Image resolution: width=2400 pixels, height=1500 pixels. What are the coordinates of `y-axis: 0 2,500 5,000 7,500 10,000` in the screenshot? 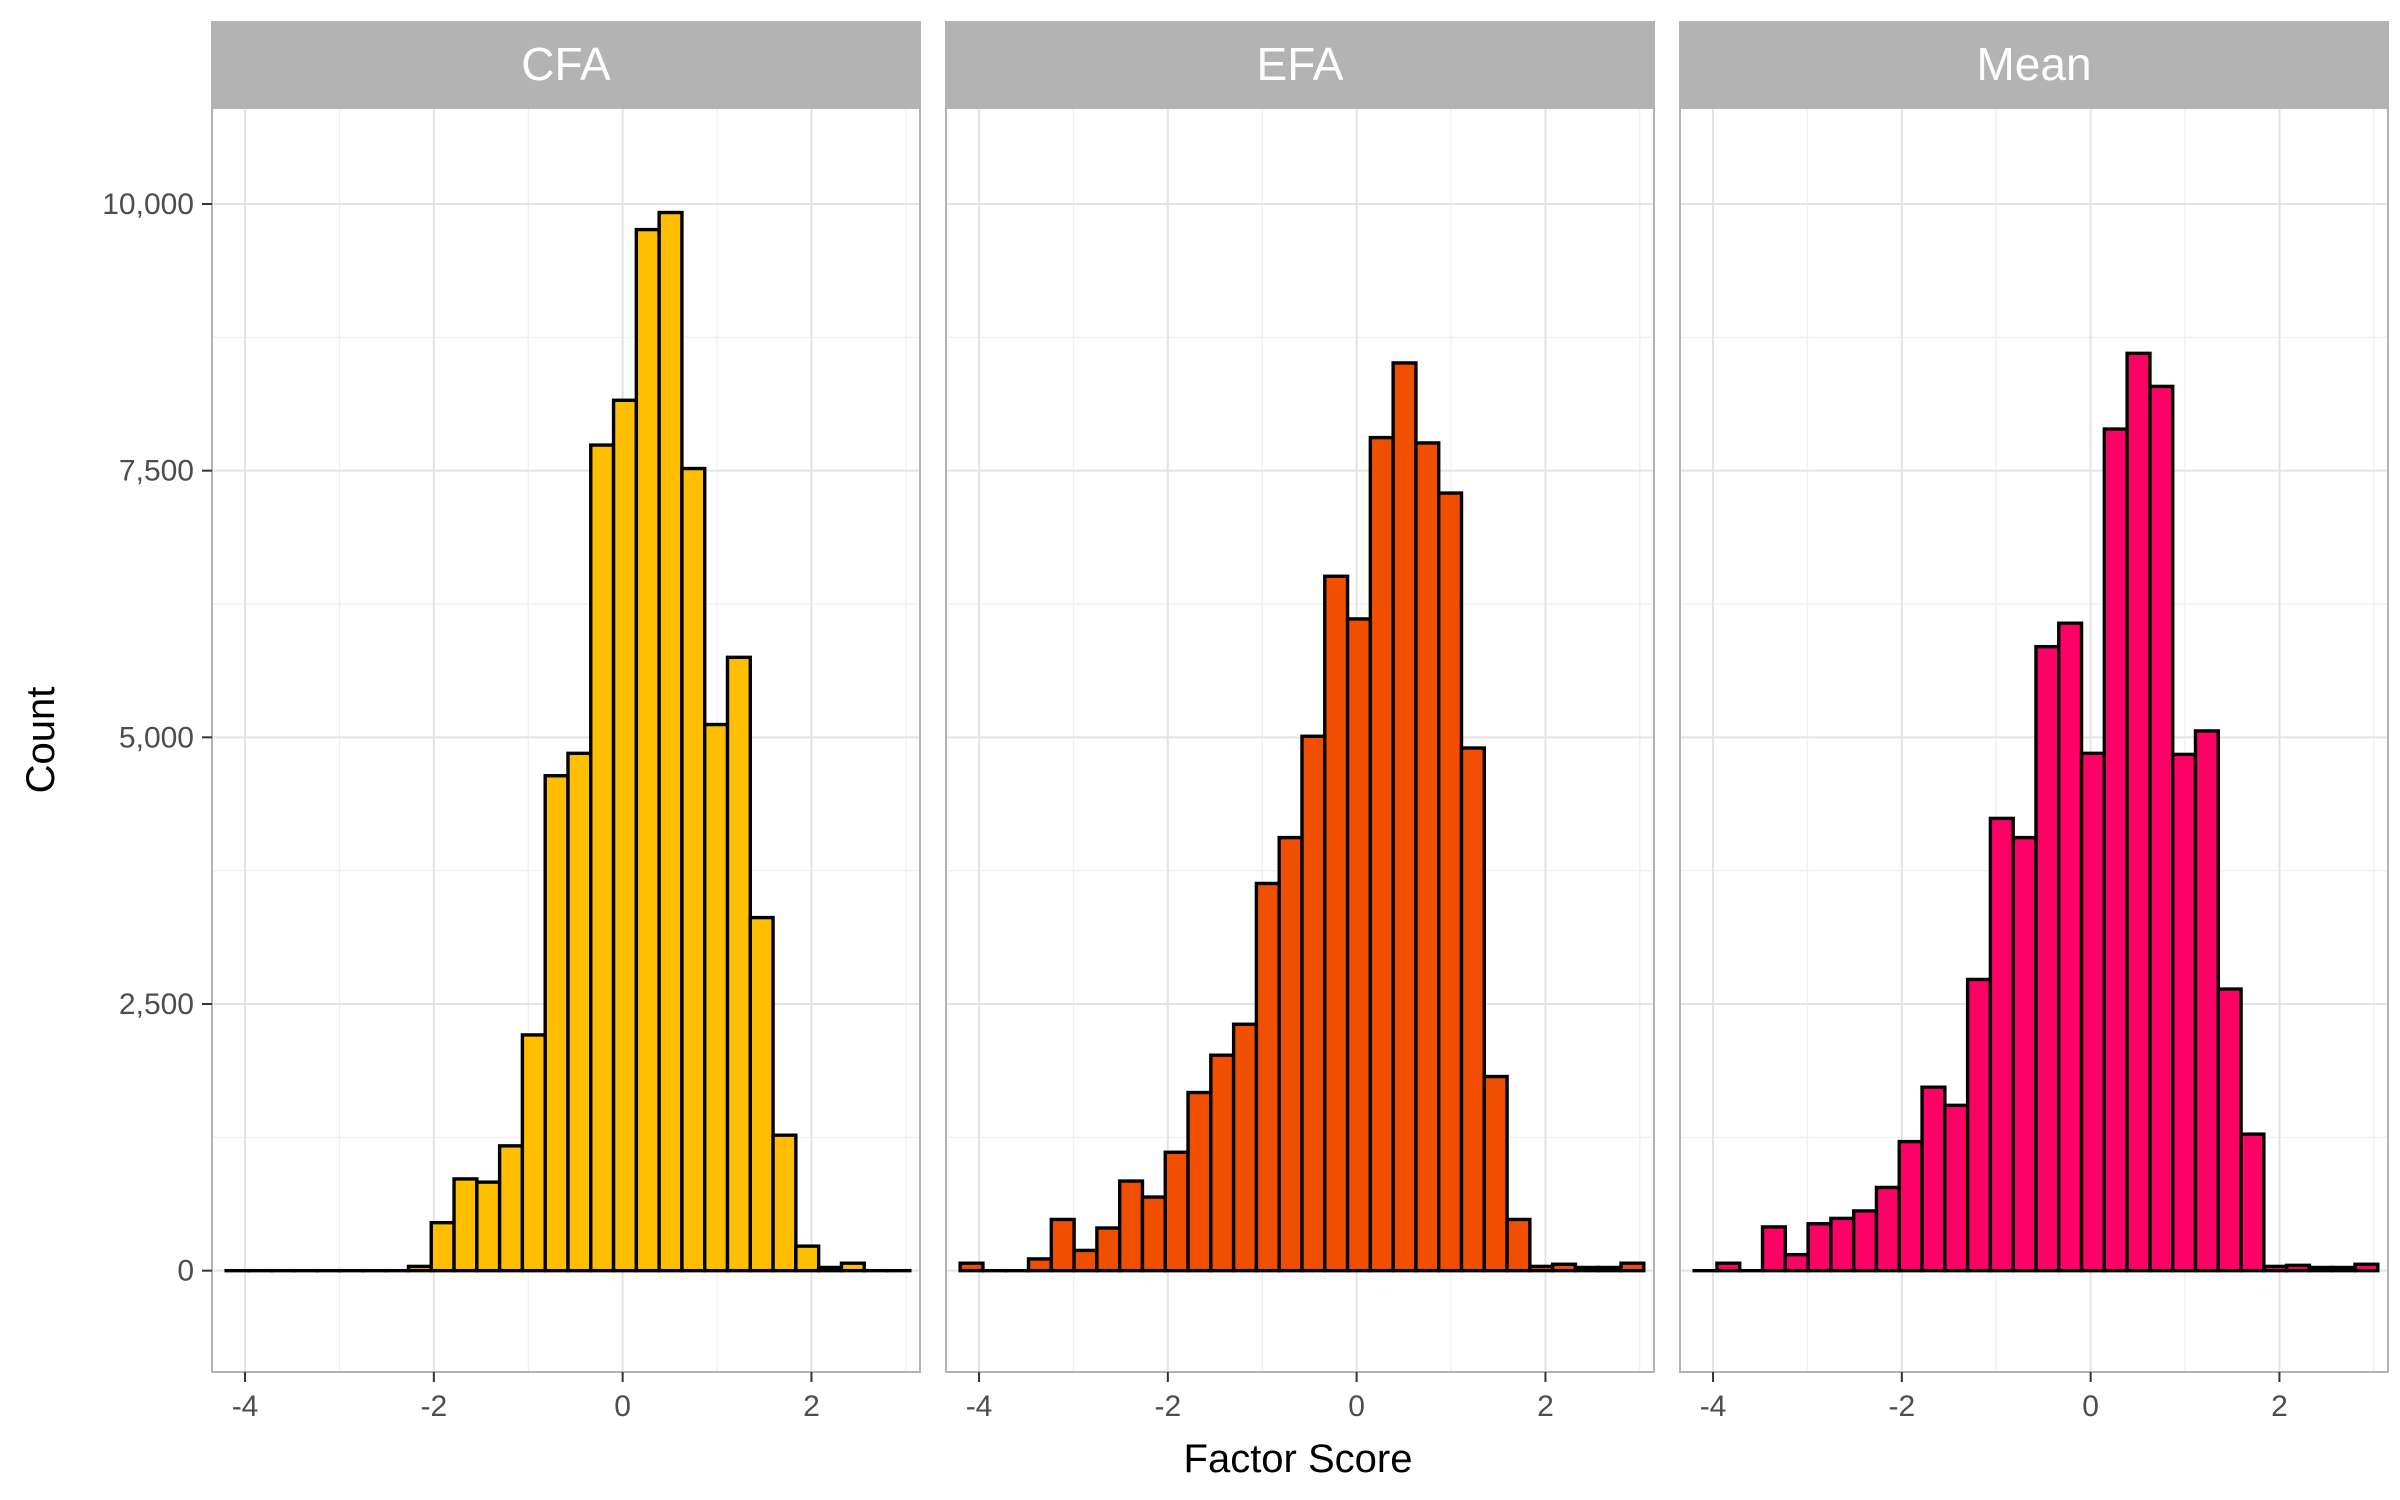 It's located at (157, 738).